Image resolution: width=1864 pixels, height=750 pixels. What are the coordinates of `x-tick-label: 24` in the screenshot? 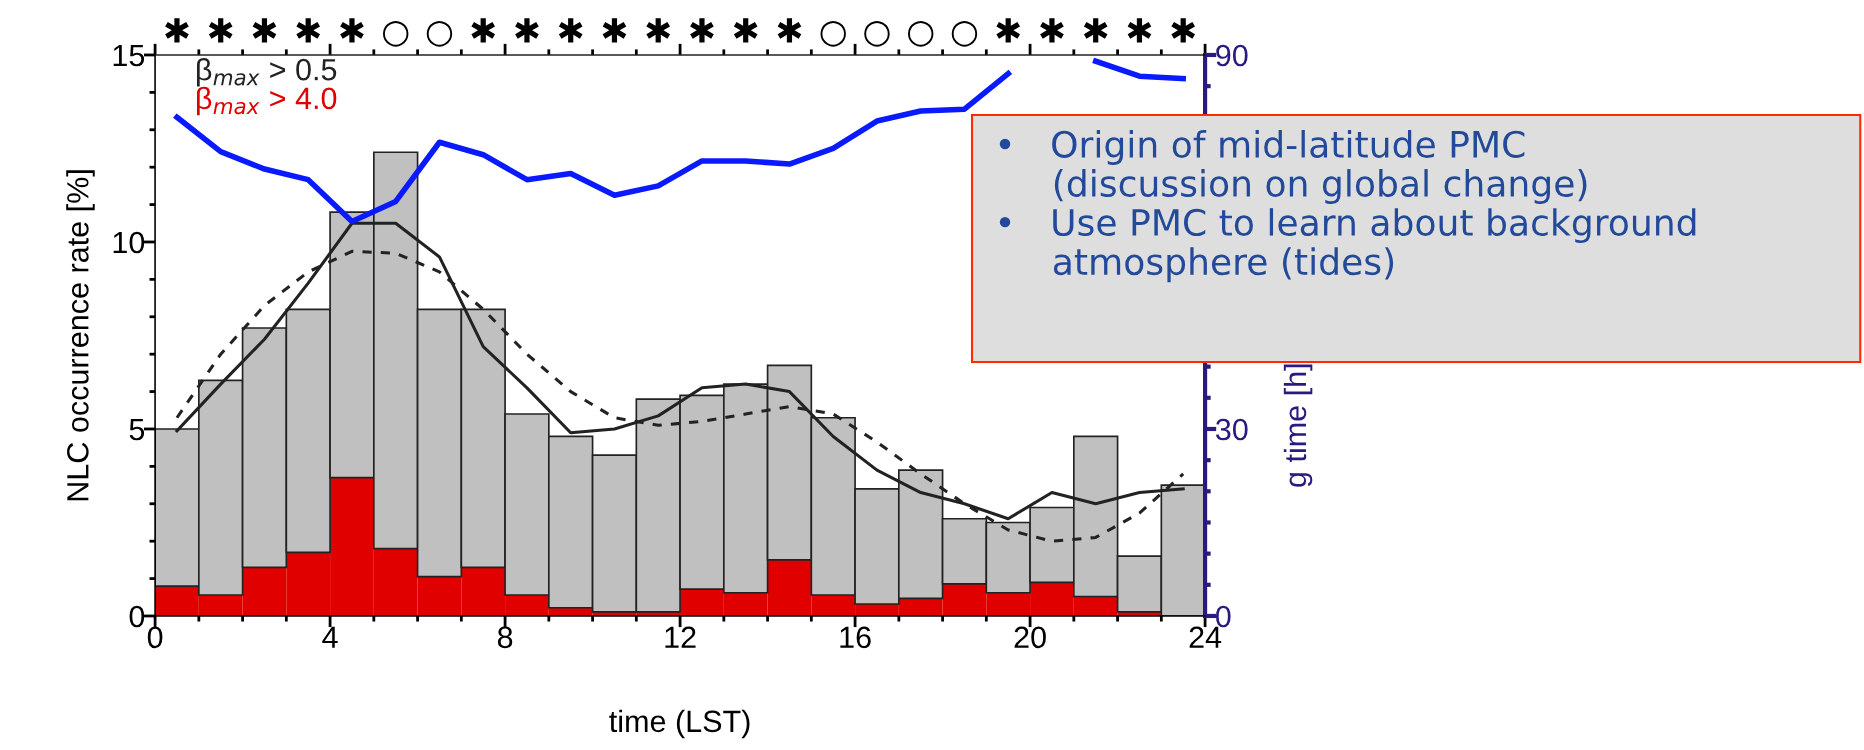 It's located at (1205, 637).